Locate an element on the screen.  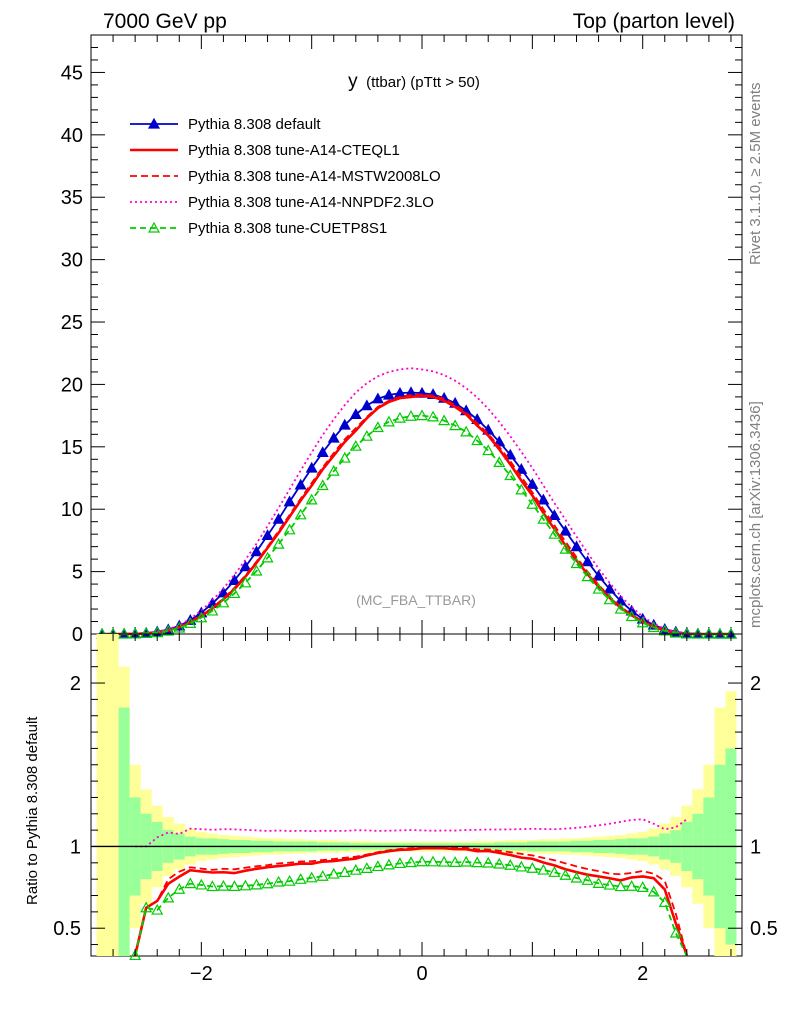
plot-title-sub: (ttbar) (pTtt > 50) is located at coordinates (423, 82).